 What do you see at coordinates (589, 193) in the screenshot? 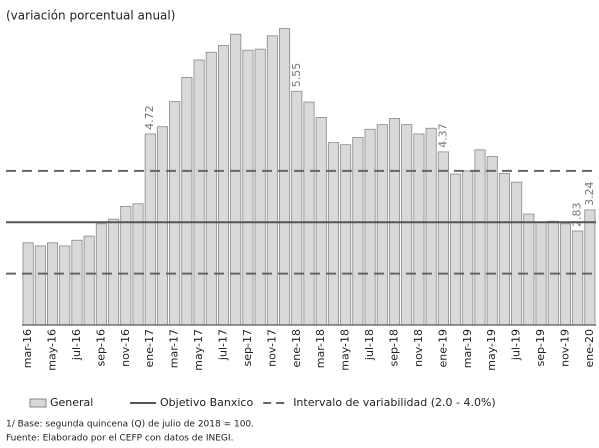
I see `data-label: 3.24` at bounding box center [589, 193].